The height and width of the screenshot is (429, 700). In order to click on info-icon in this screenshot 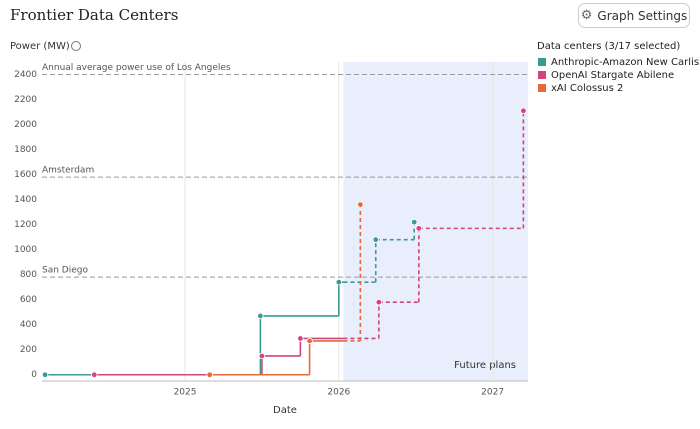, I will do `click(76, 46)`.